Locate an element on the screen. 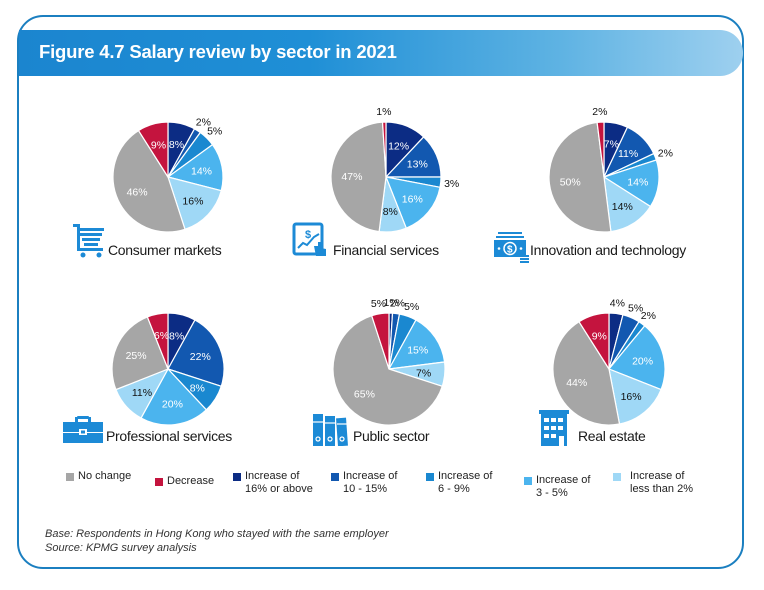 This screenshot has height=590, width=764. legend-item-decrease: Decrease is located at coordinates (184, 481).